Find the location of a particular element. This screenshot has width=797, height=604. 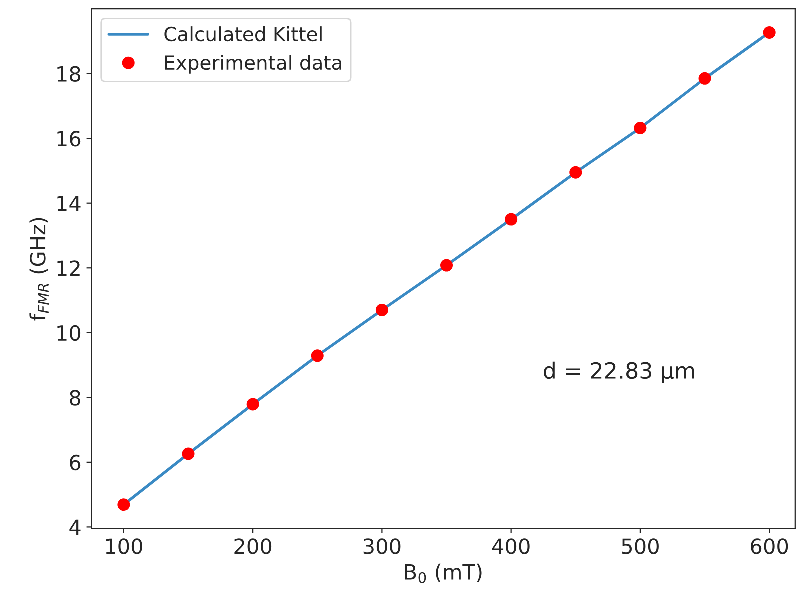

x-tick-label: 500 is located at coordinates (640, 546).